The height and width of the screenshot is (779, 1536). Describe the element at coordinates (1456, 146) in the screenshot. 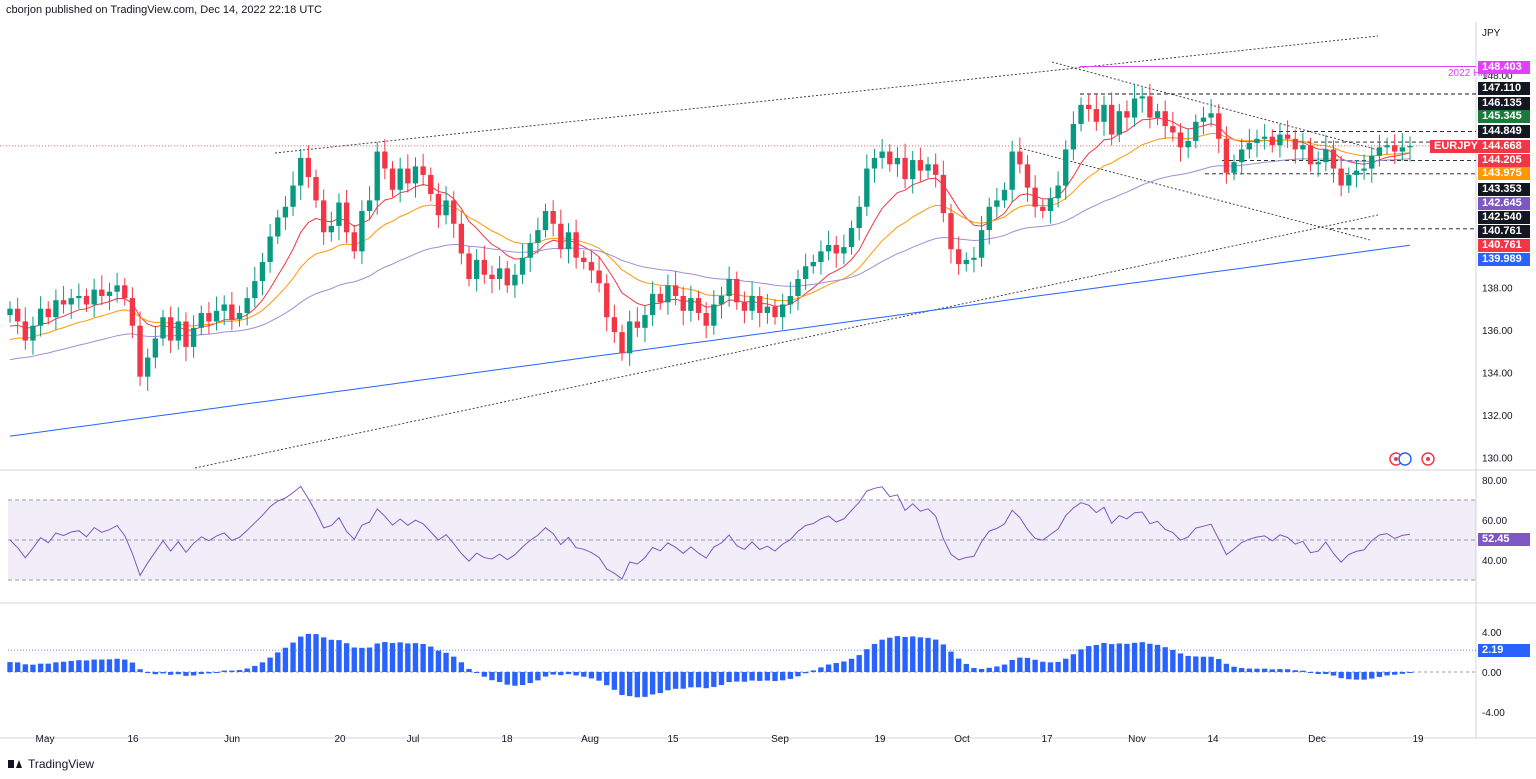

I see `symbol-tag: EURJPY` at that location.